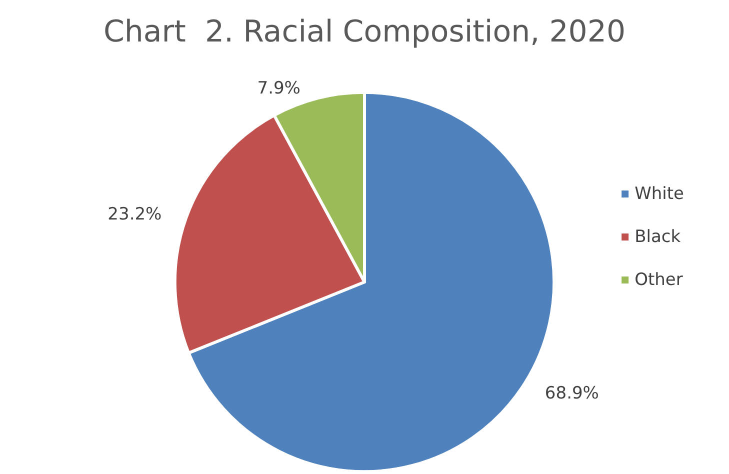 Image resolution: width=729 pixels, height=474 pixels. I want to click on data-label: 7.9%, so click(278, 88).